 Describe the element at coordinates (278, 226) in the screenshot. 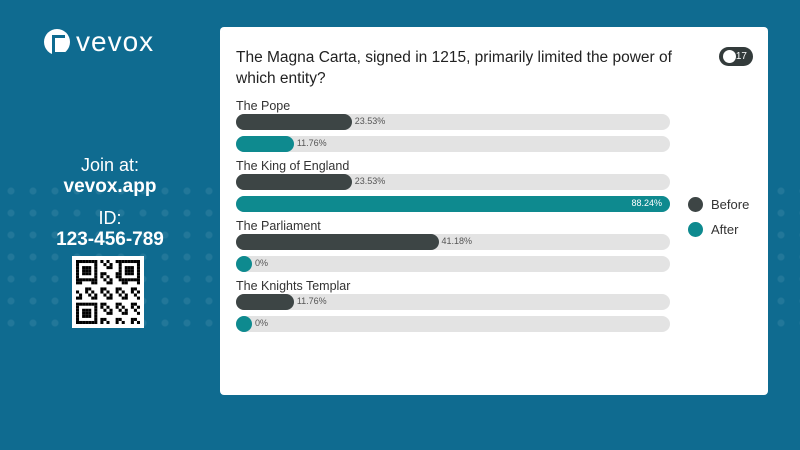

I see `option-label: The Parliament` at that location.